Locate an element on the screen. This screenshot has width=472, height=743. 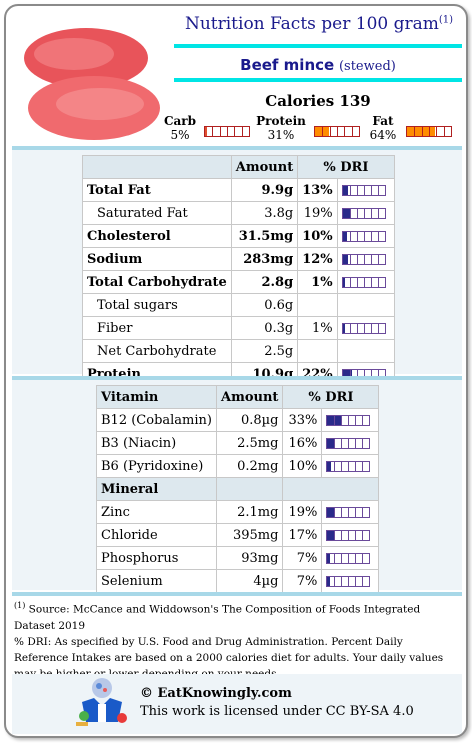
vitamin-row: B6 (Pyridoxine) 0.2mg 10% is located at coordinates (238, 466).